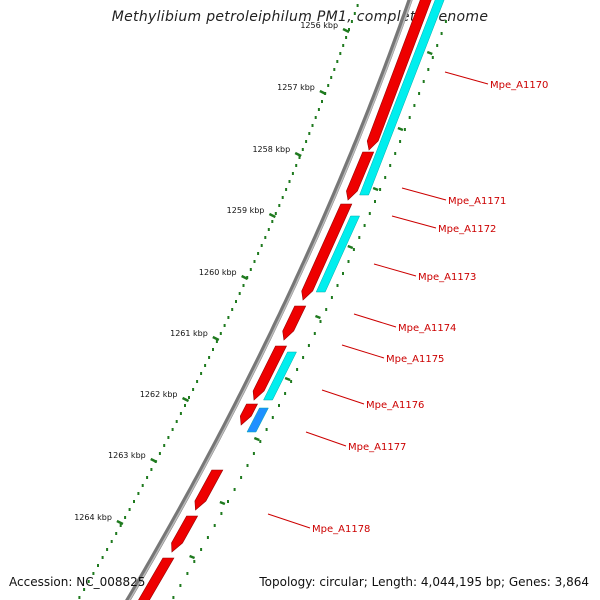 This screenshot has width=600, height=600. I want to click on accession-label: Accession: NC_008825, so click(77, 582).